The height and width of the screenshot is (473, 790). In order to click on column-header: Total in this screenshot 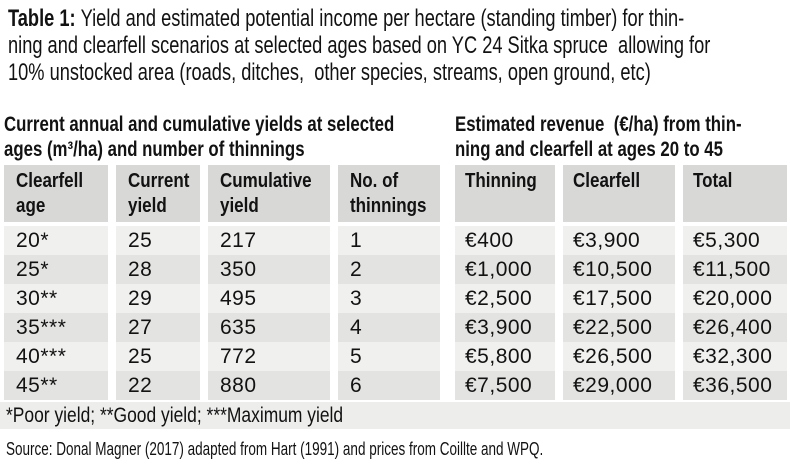, I will do `click(735, 193)`.